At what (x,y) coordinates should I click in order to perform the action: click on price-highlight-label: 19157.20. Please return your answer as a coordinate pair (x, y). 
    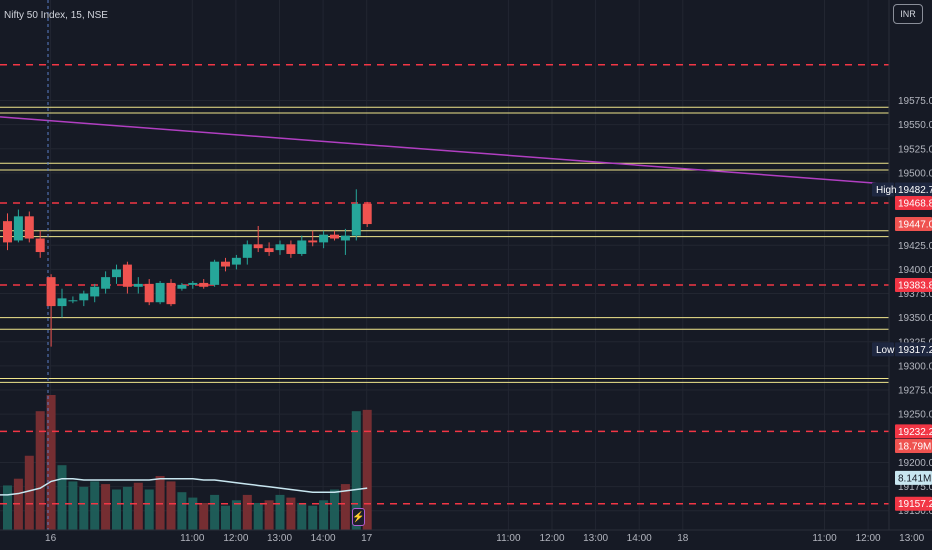
    Looking at the image, I should click on (915, 504).